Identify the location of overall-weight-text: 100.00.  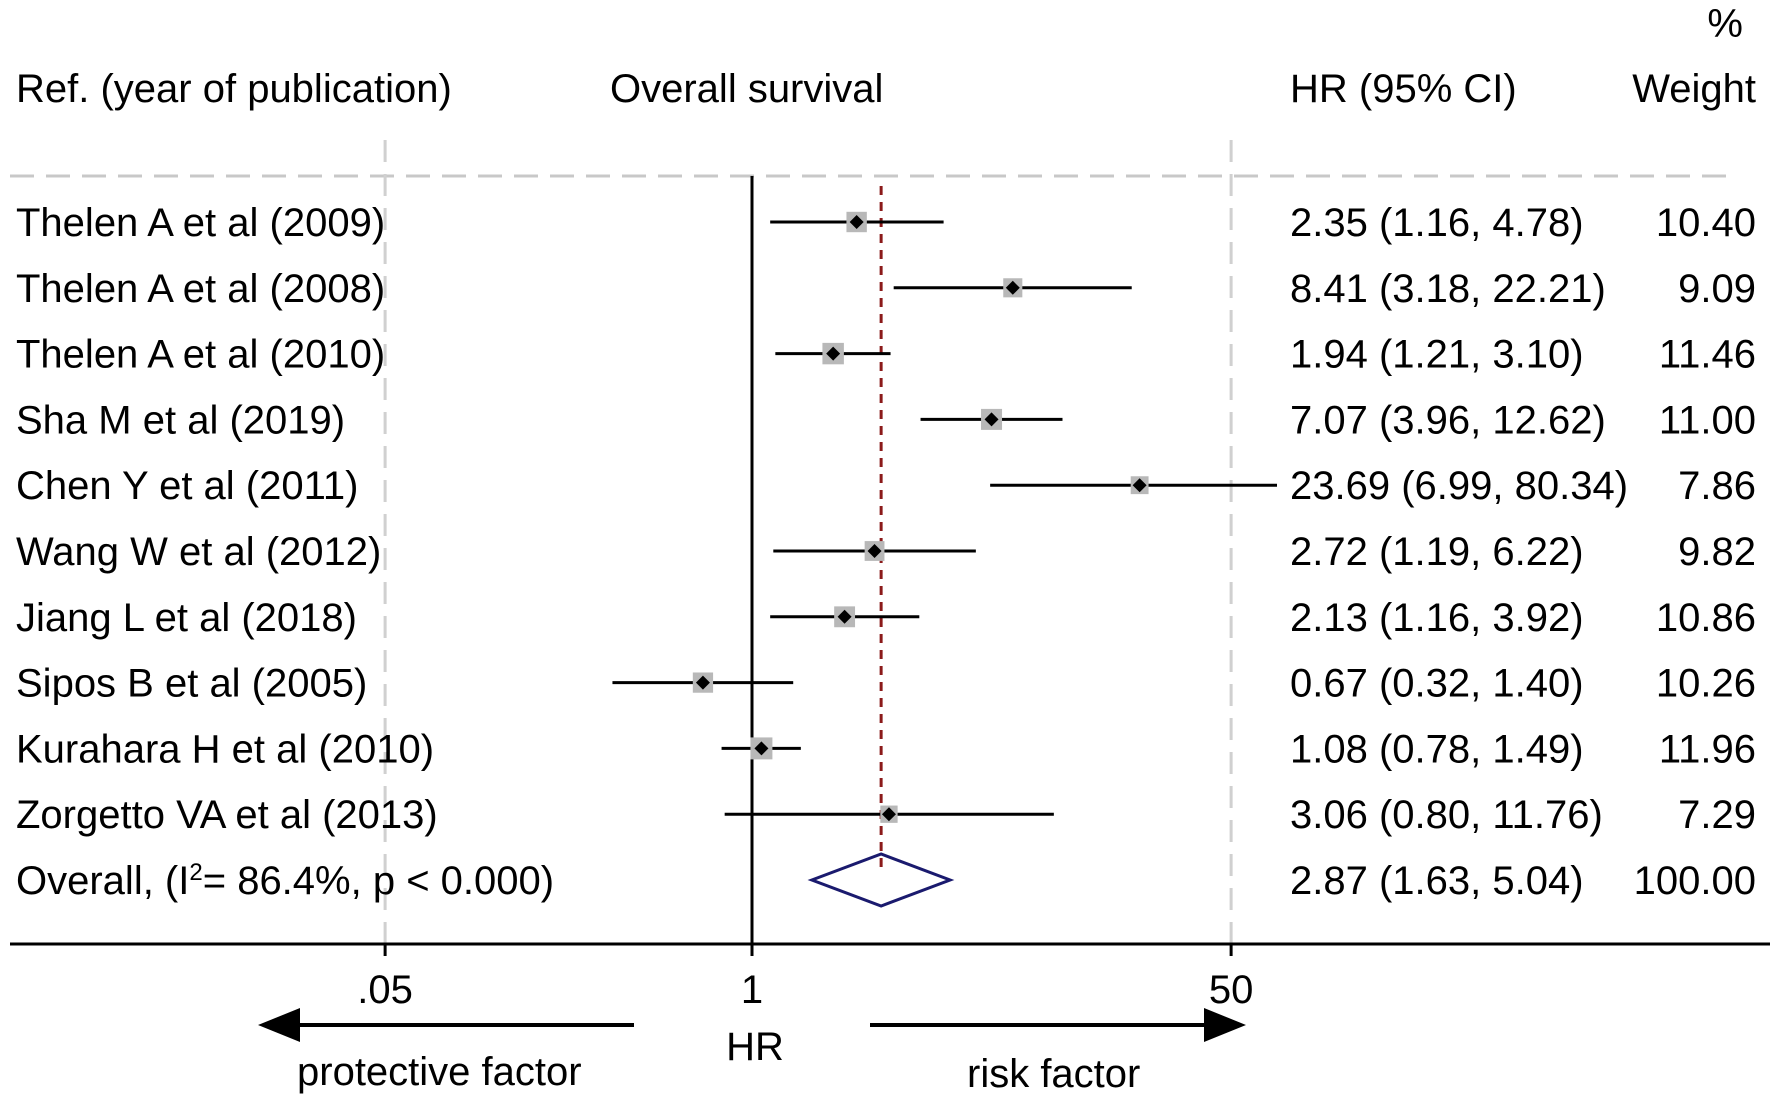
(1695, 881).